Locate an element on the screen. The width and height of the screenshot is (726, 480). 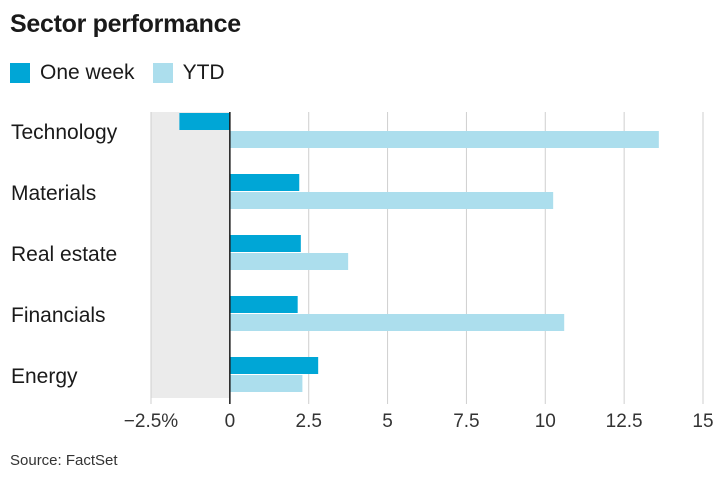
x-tick-label: 5 is located at coordinates (387, 421).